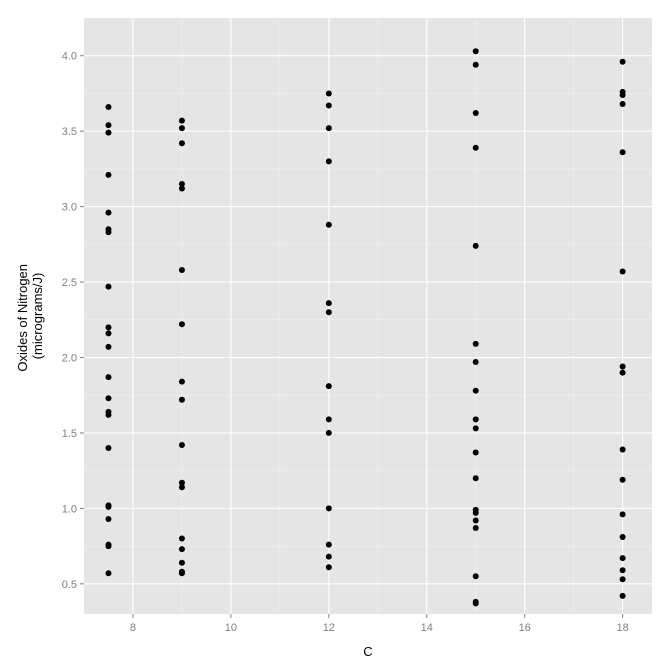  I want to click on x-tick-label: 12, so click(329, 628).